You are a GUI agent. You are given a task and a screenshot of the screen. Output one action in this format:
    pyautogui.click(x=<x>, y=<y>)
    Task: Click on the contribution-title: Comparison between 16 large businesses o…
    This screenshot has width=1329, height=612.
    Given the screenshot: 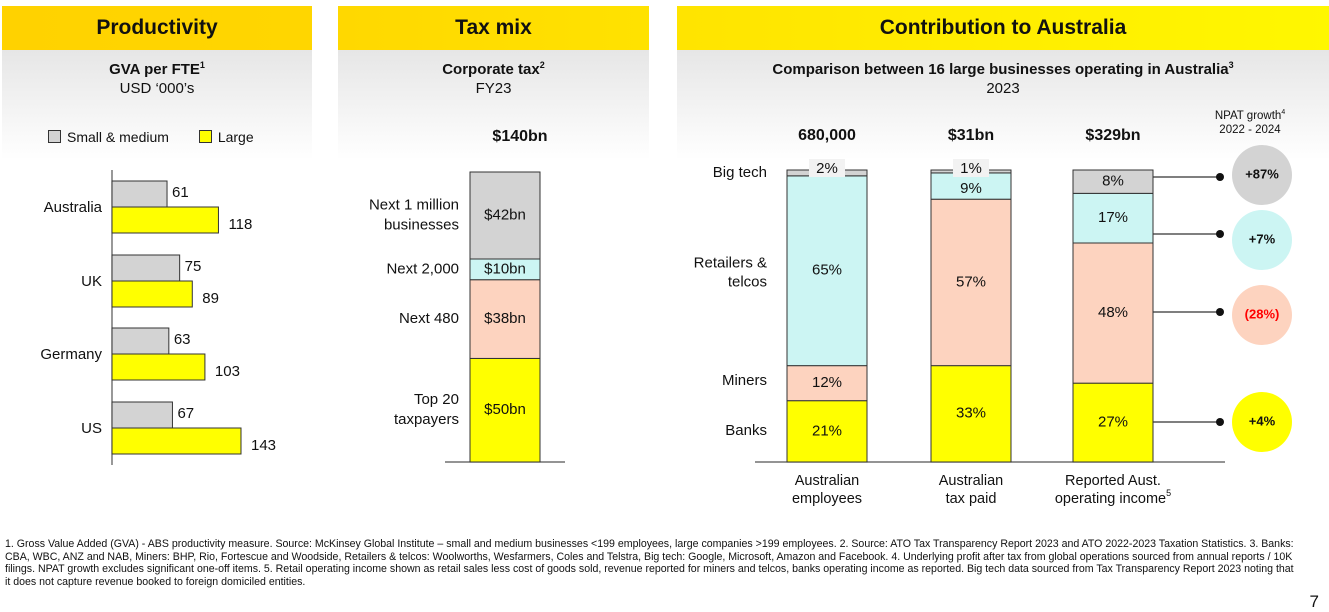 What is the action you would take?
    pyautogui.click(x=1003, y=69)
    